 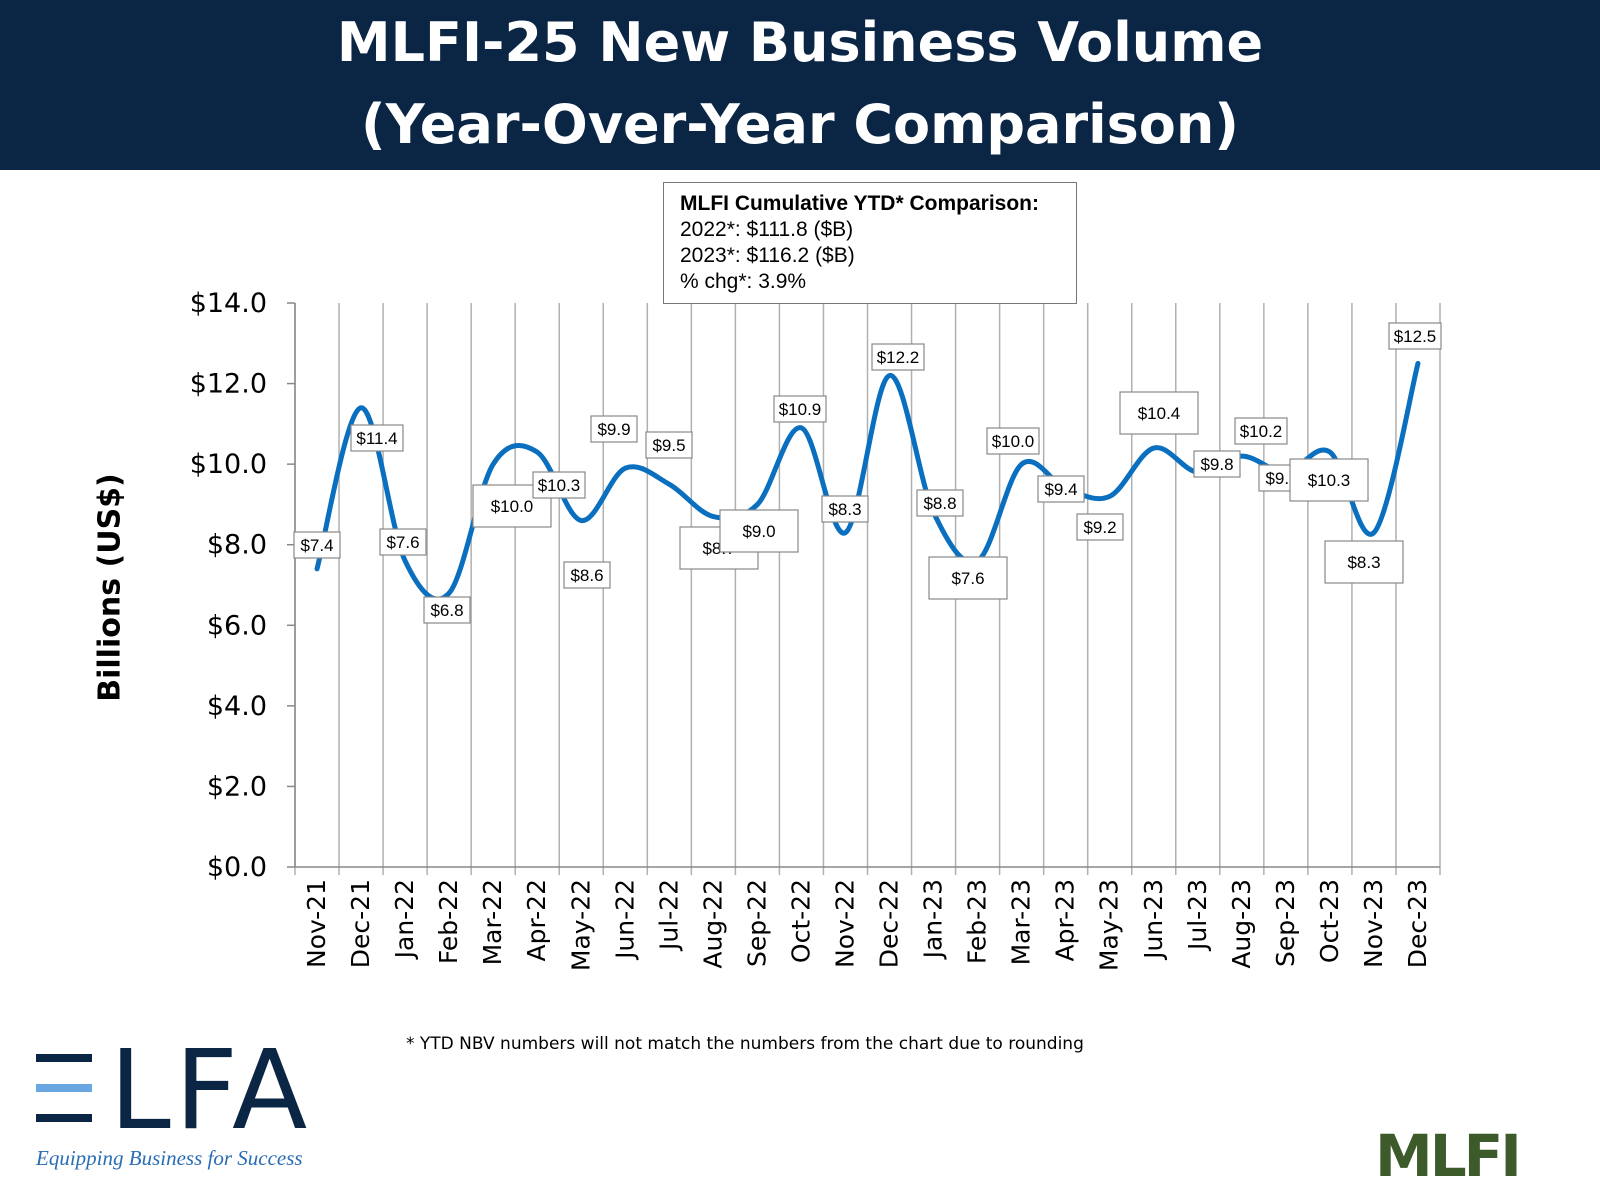 What do you see at coordinates (448, 921) in the screenshot?
I see `x-tick-label: Feb-22` at bounding box center [448, 921].